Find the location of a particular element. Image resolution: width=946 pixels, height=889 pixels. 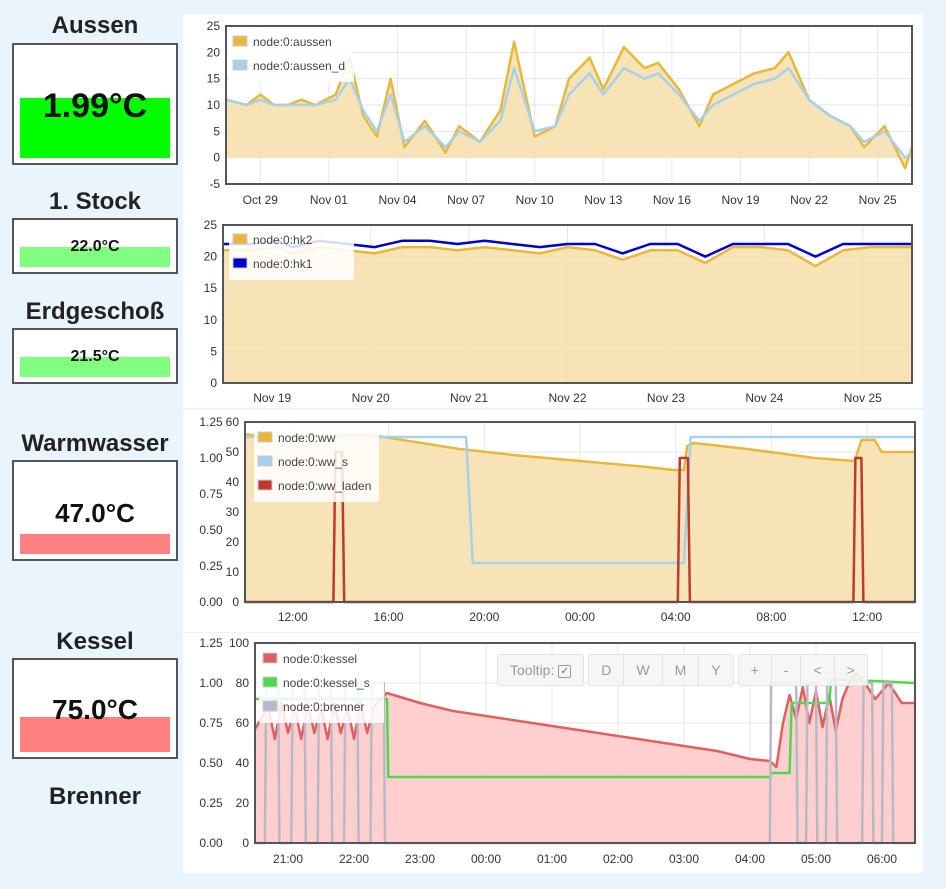

y-tick-label: 30 is located at coordinates (233, 512).